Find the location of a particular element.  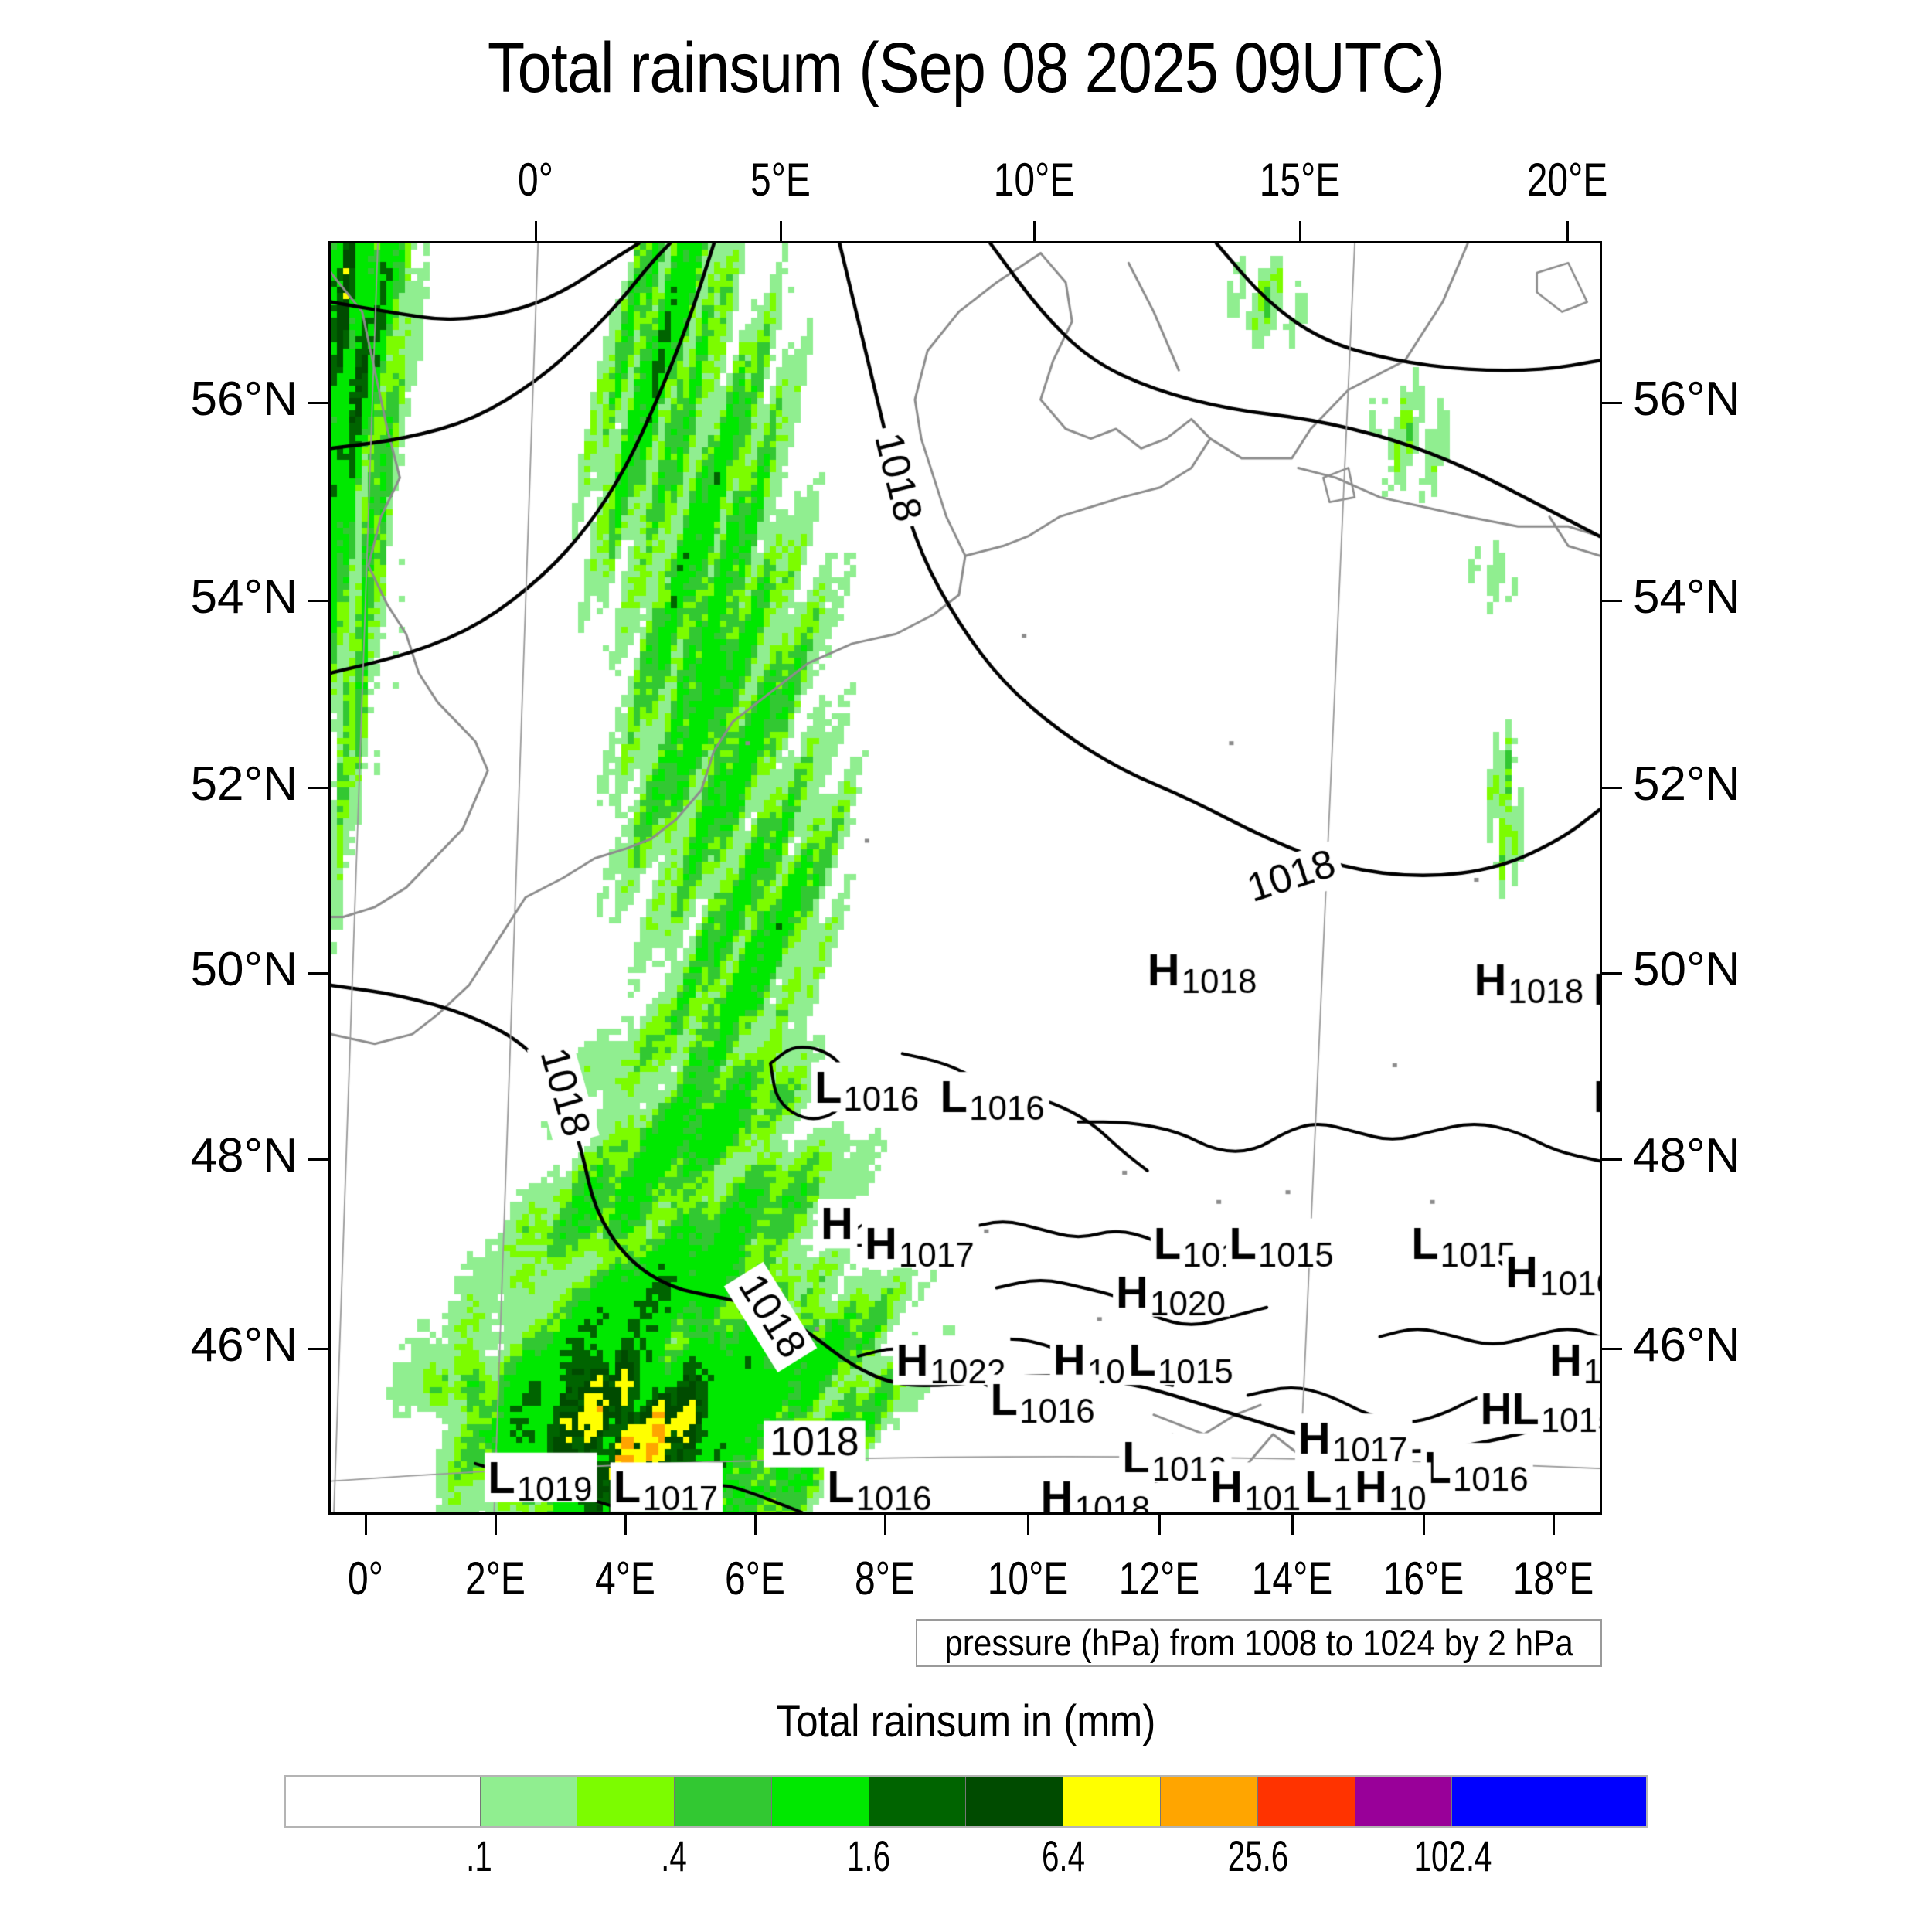

page-title: Total rainsum (Sep 08 2025 09UTC) is located at coordinates (966, 68).